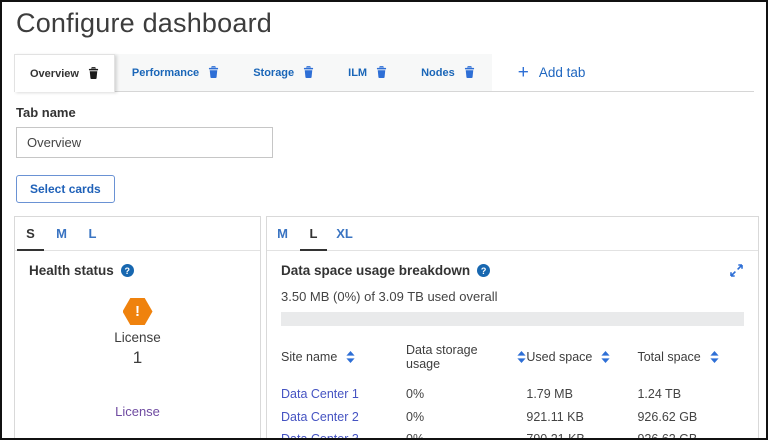 This screenshot has height=440, width=768. I want to click on health-status-content: ! License 1 License, so click(137, 348).